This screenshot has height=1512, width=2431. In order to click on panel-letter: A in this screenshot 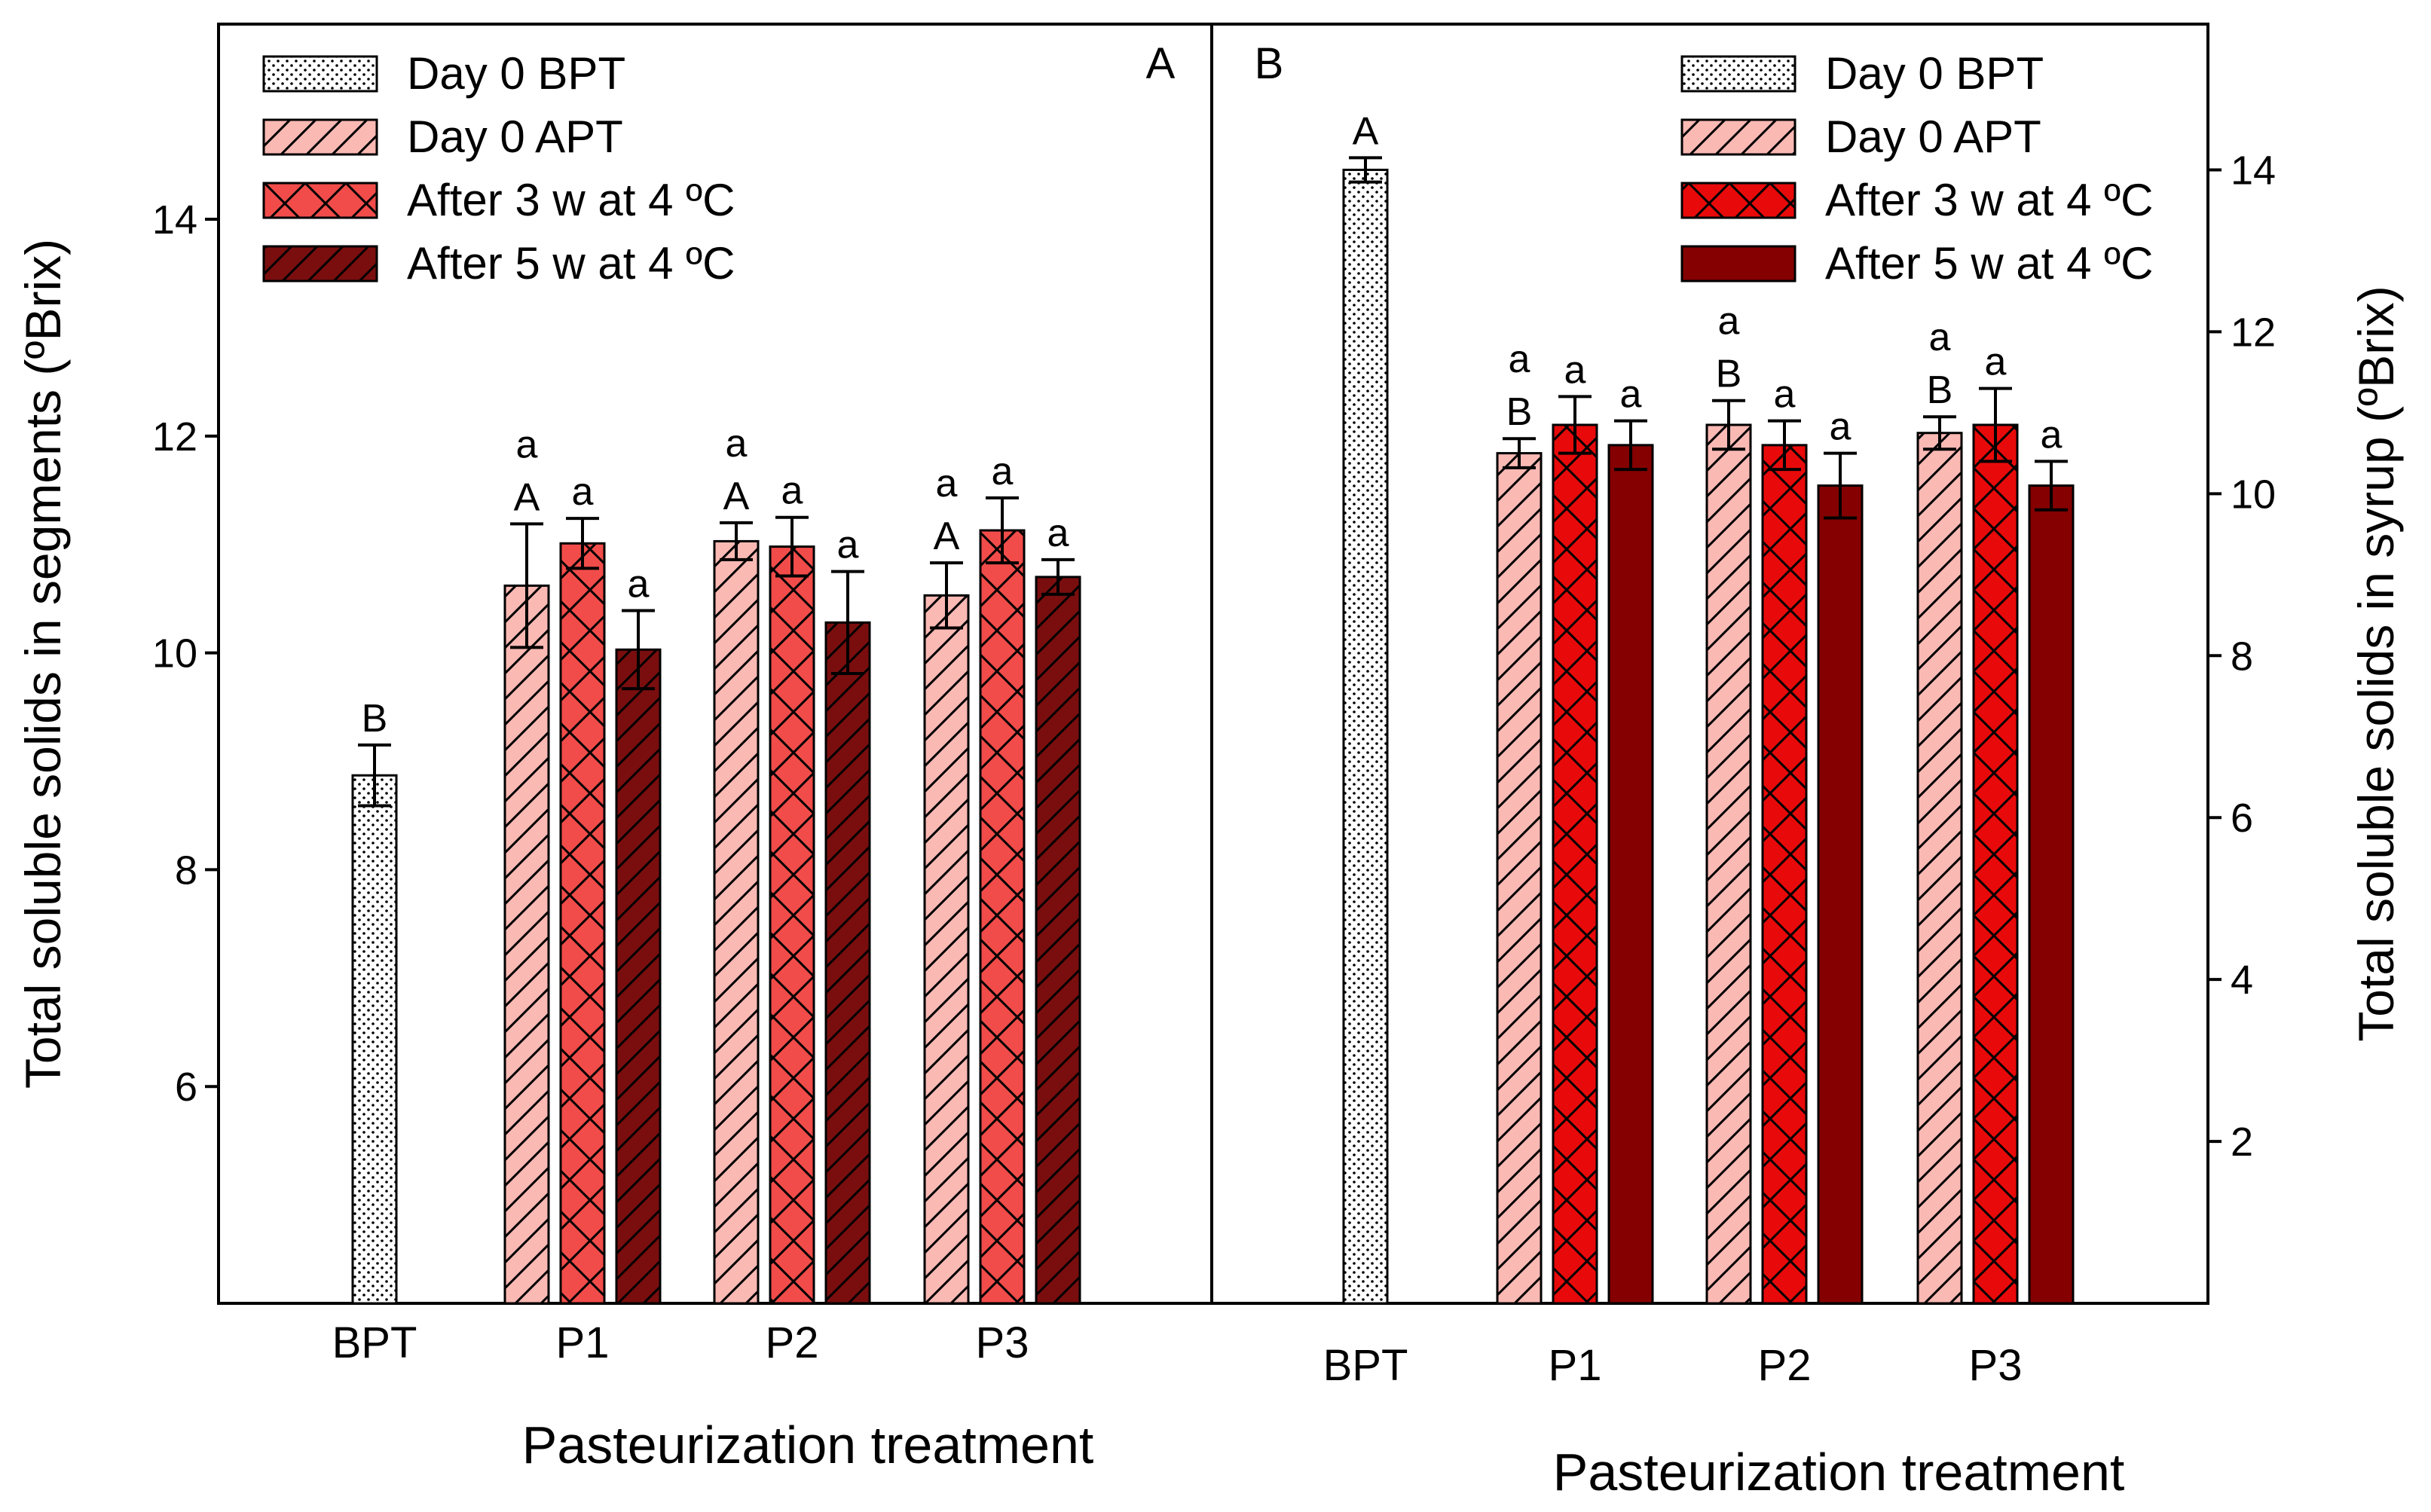, I will do `click(1161, 63)`.